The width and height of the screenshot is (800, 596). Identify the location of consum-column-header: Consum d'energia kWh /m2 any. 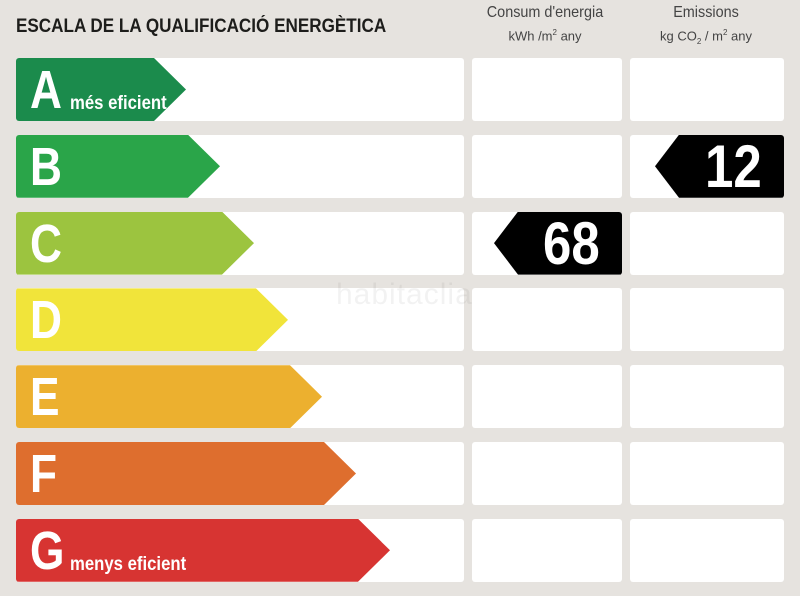
(545, 23).